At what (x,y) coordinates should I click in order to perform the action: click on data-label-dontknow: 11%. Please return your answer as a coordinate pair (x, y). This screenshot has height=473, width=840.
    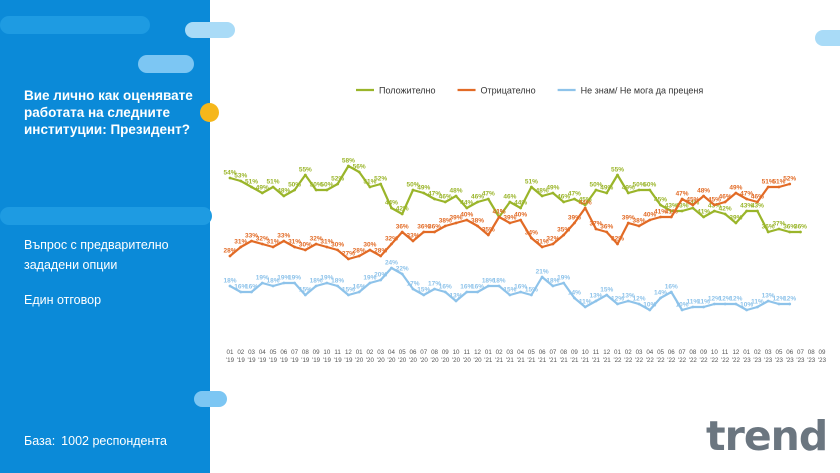
    Looking at the image, I should click on (703, 302).